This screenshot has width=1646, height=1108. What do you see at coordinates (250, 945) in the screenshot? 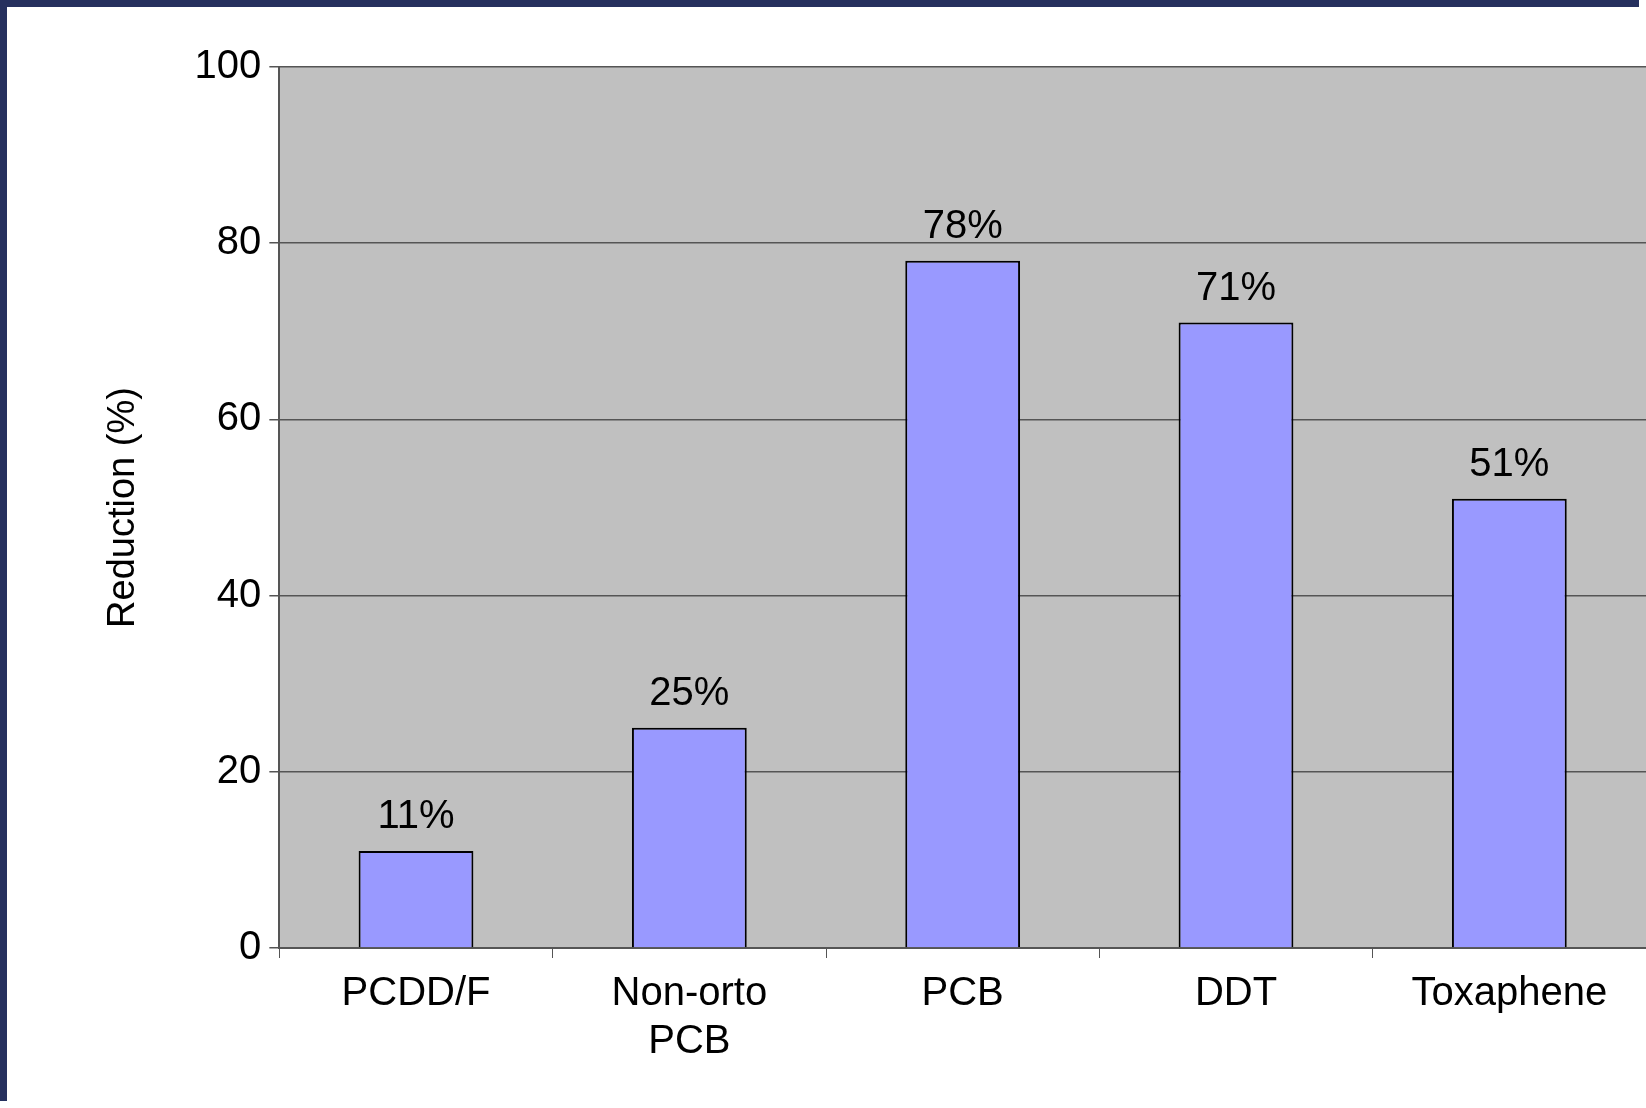
I see `y-tick-label: 0` at bounding box center [250, 945].